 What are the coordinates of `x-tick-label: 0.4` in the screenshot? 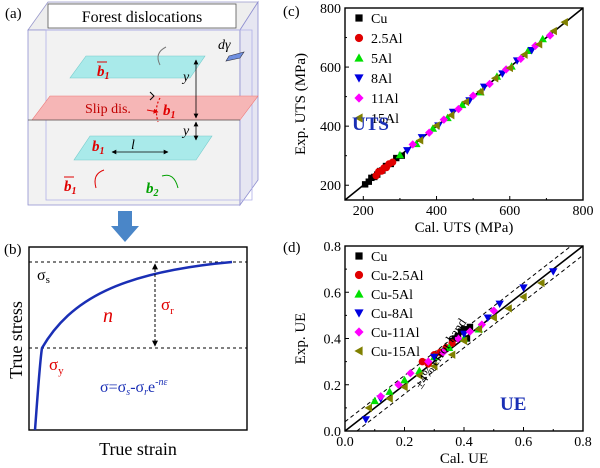 It's located at (464, 442).